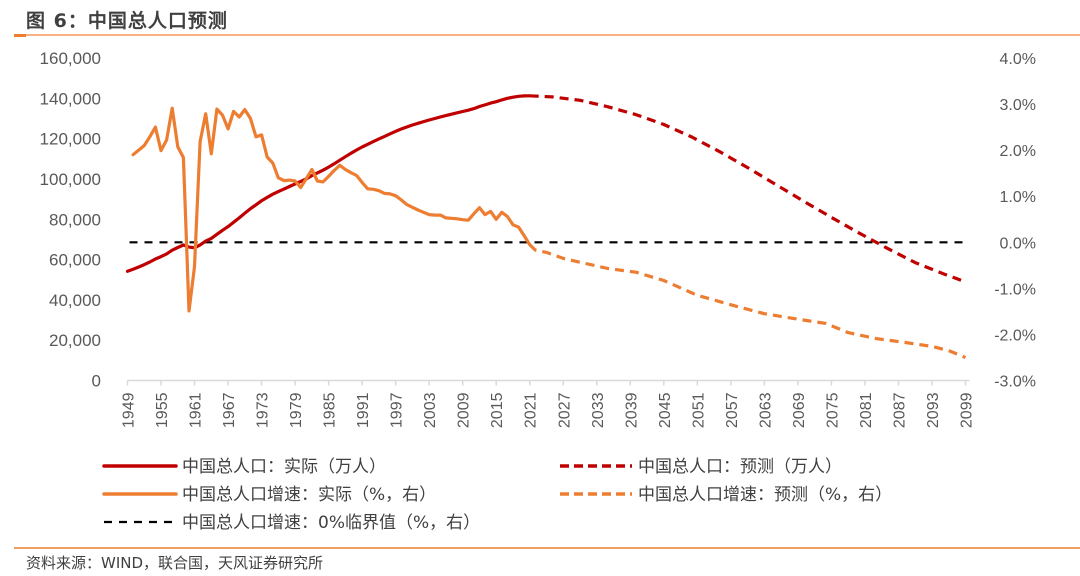 The image size is (1080, 576). Describe the element at coordinates (75, 340) in the screenshot. I see `left-axis-tick-label: 20,000` at that location.